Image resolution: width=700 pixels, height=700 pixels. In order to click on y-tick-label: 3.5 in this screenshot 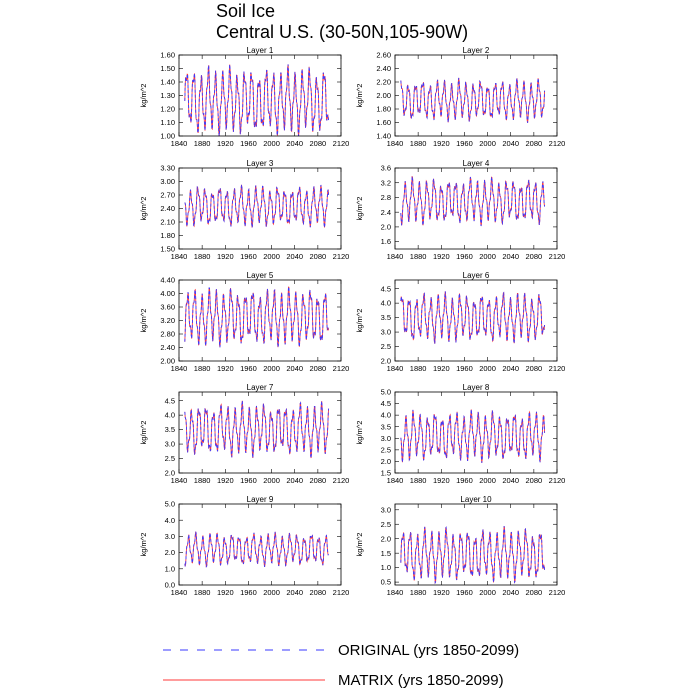, I will do `click(386, 426)`.